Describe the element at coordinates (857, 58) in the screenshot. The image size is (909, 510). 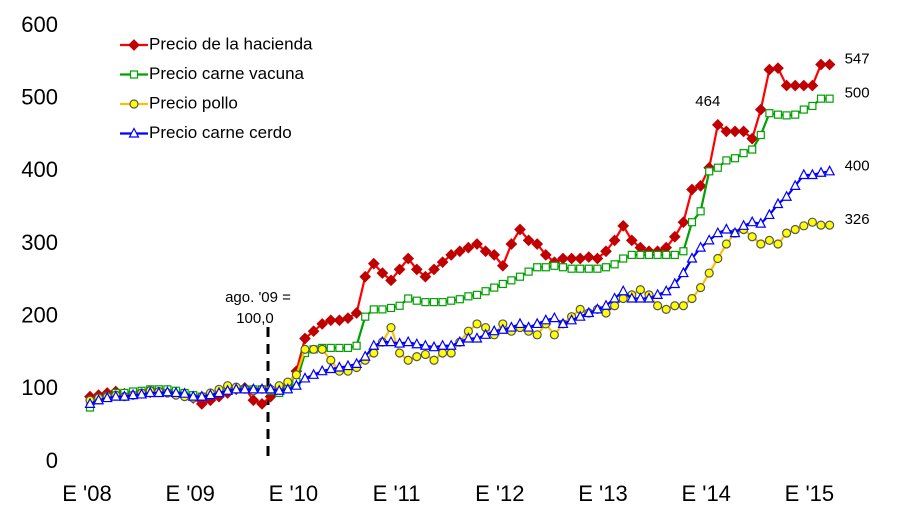
I see `data-label: 547` at that location.